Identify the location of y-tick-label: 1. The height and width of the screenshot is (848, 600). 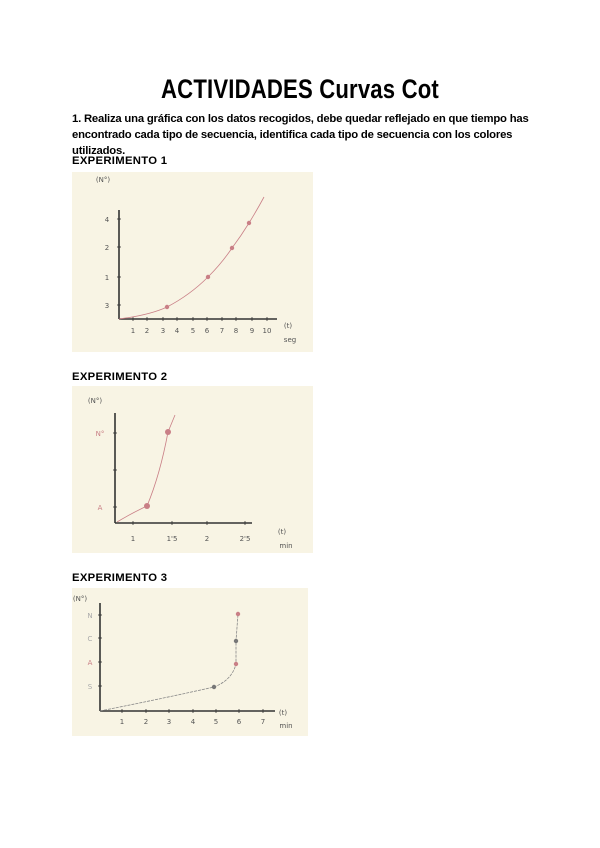
(107, 278).